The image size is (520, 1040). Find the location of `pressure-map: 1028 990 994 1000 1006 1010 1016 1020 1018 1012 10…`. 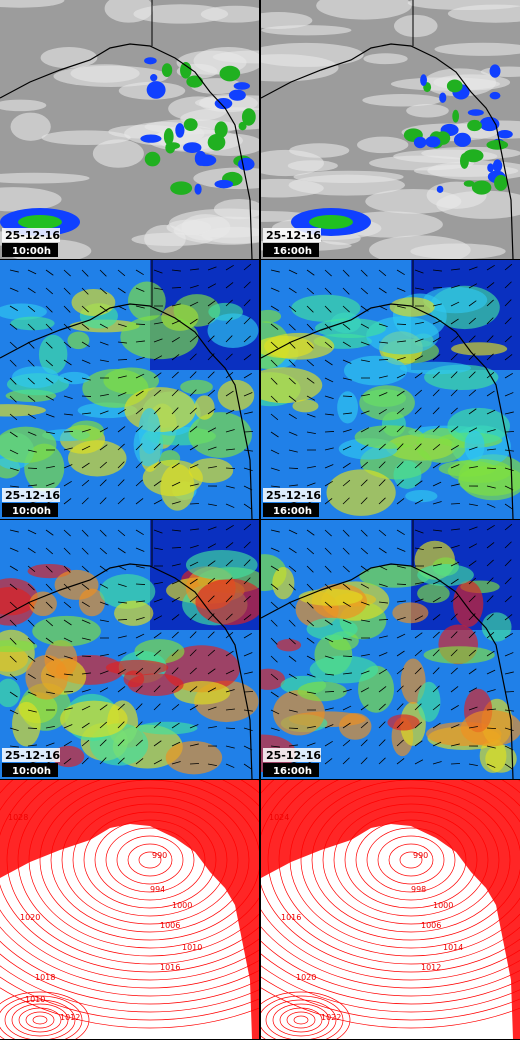

pressure-map: 1028 990 994 1000 1006 1010 1016 1020 1018 1012 10… is located at coordinates (129, 909).